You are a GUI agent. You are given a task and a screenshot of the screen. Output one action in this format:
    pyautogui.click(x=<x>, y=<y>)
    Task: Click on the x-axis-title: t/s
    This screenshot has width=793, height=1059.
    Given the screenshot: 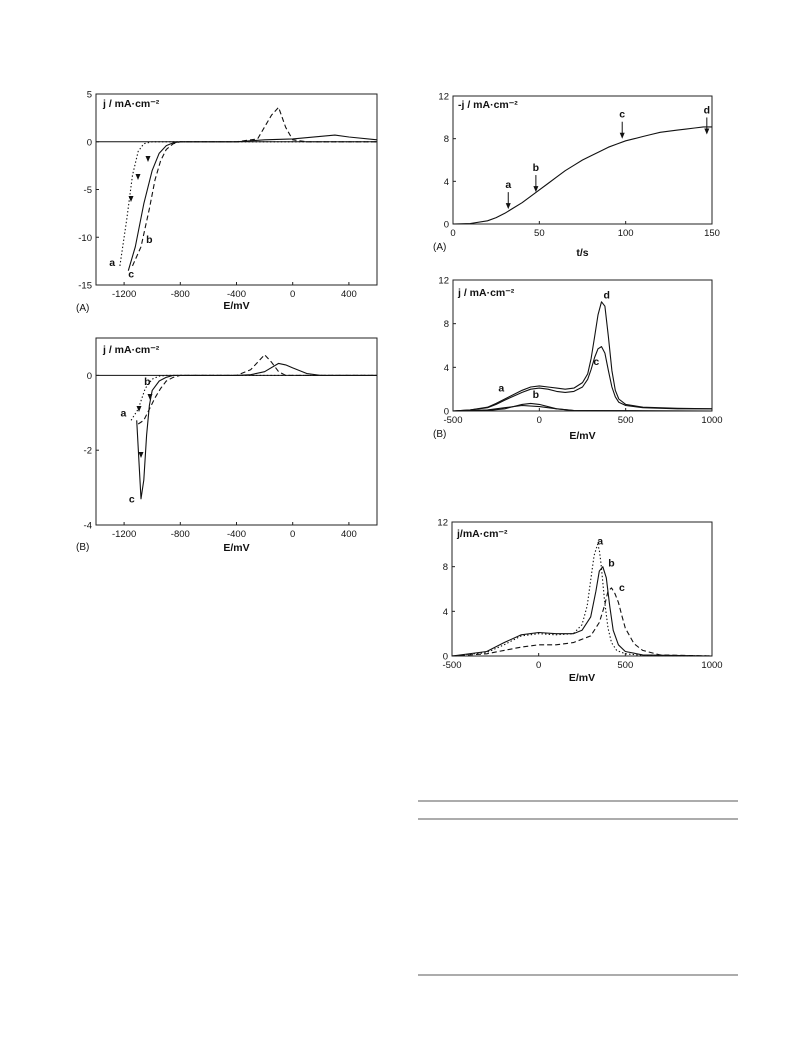 What is the action you would take?
    pyautogui.click(x=582, y=253)
    